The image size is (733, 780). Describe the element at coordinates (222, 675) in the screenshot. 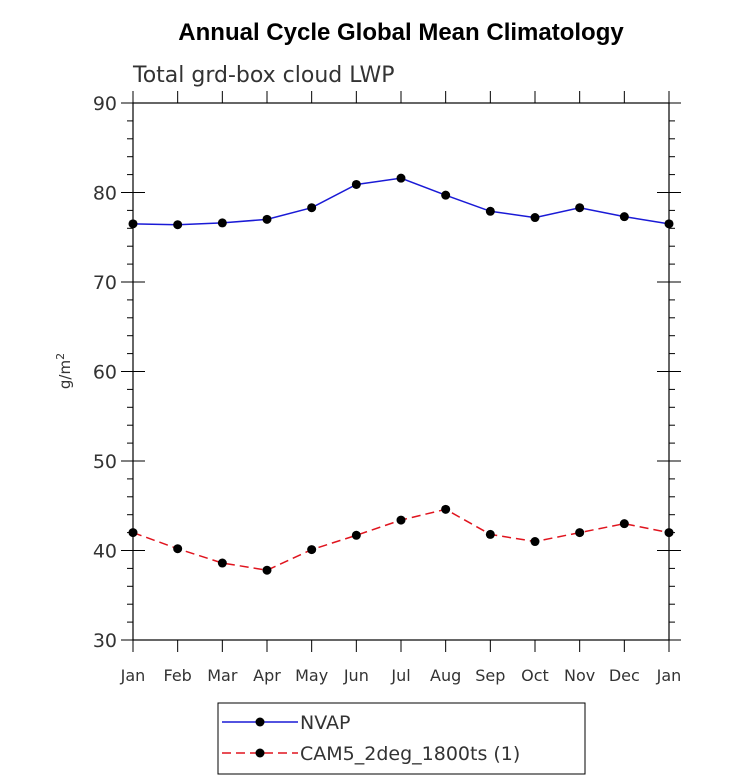

I see `x-tick-label: Mar` at that location.